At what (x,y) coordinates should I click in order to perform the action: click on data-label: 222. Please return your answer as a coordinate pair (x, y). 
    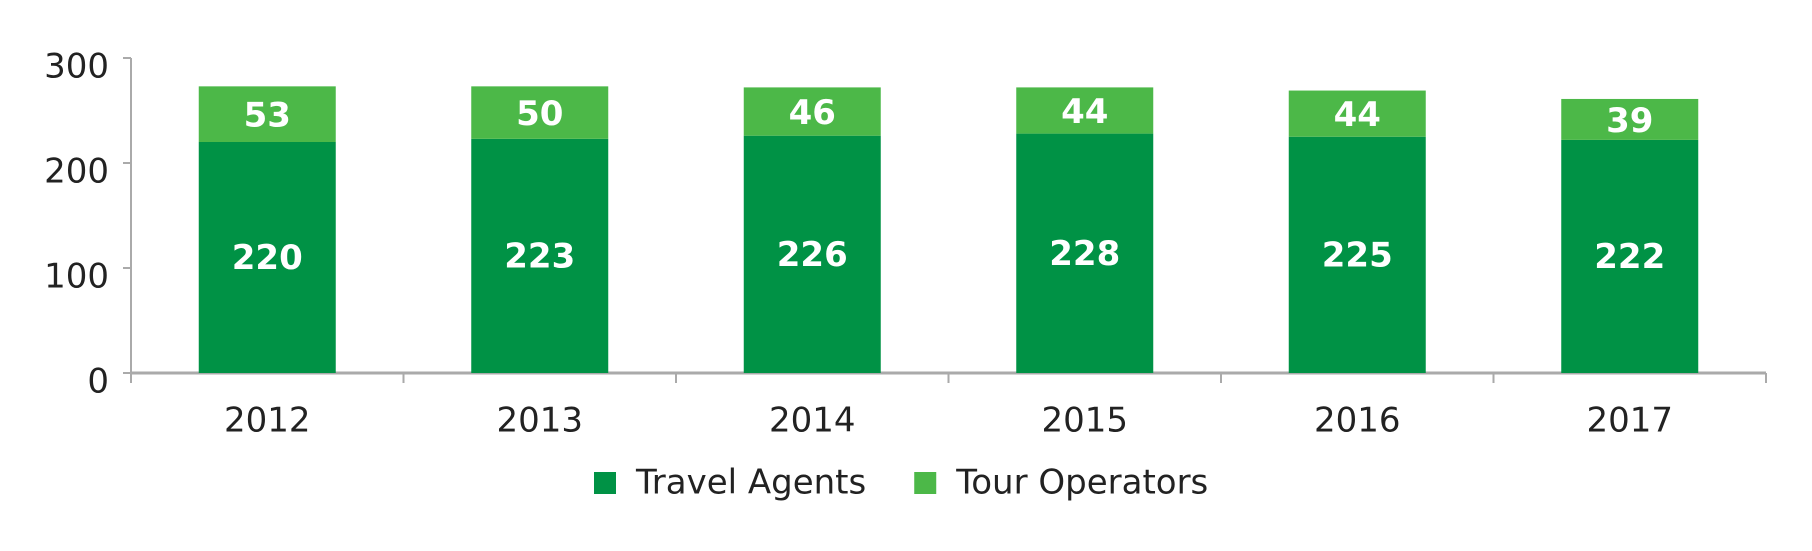
    Looking at the image, I should click on (1629, 257).